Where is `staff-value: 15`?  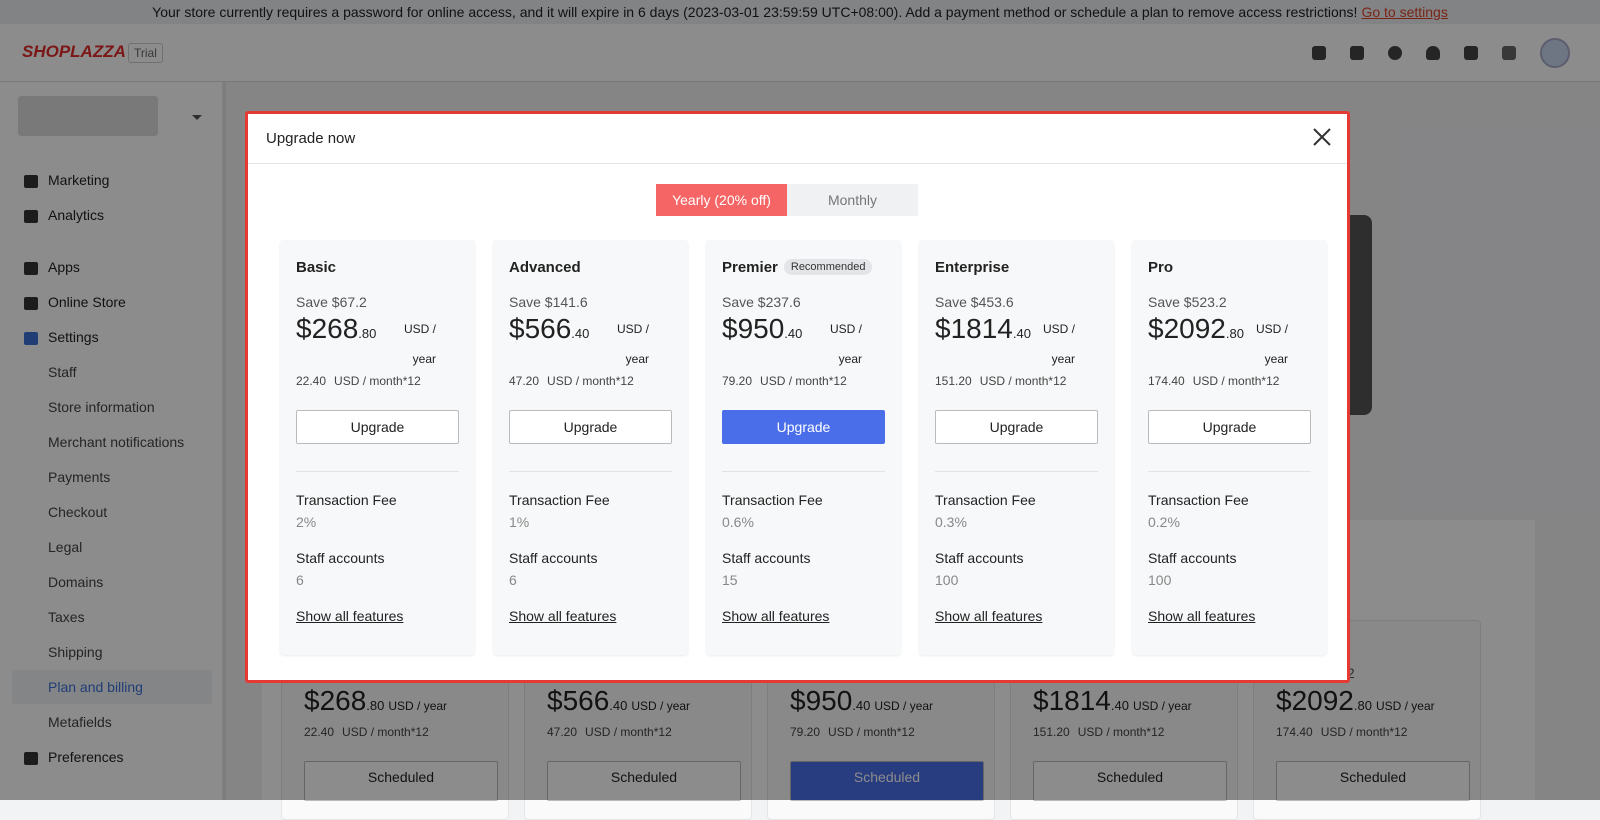
staff-value: 15 is located at coordinates (730, 580).